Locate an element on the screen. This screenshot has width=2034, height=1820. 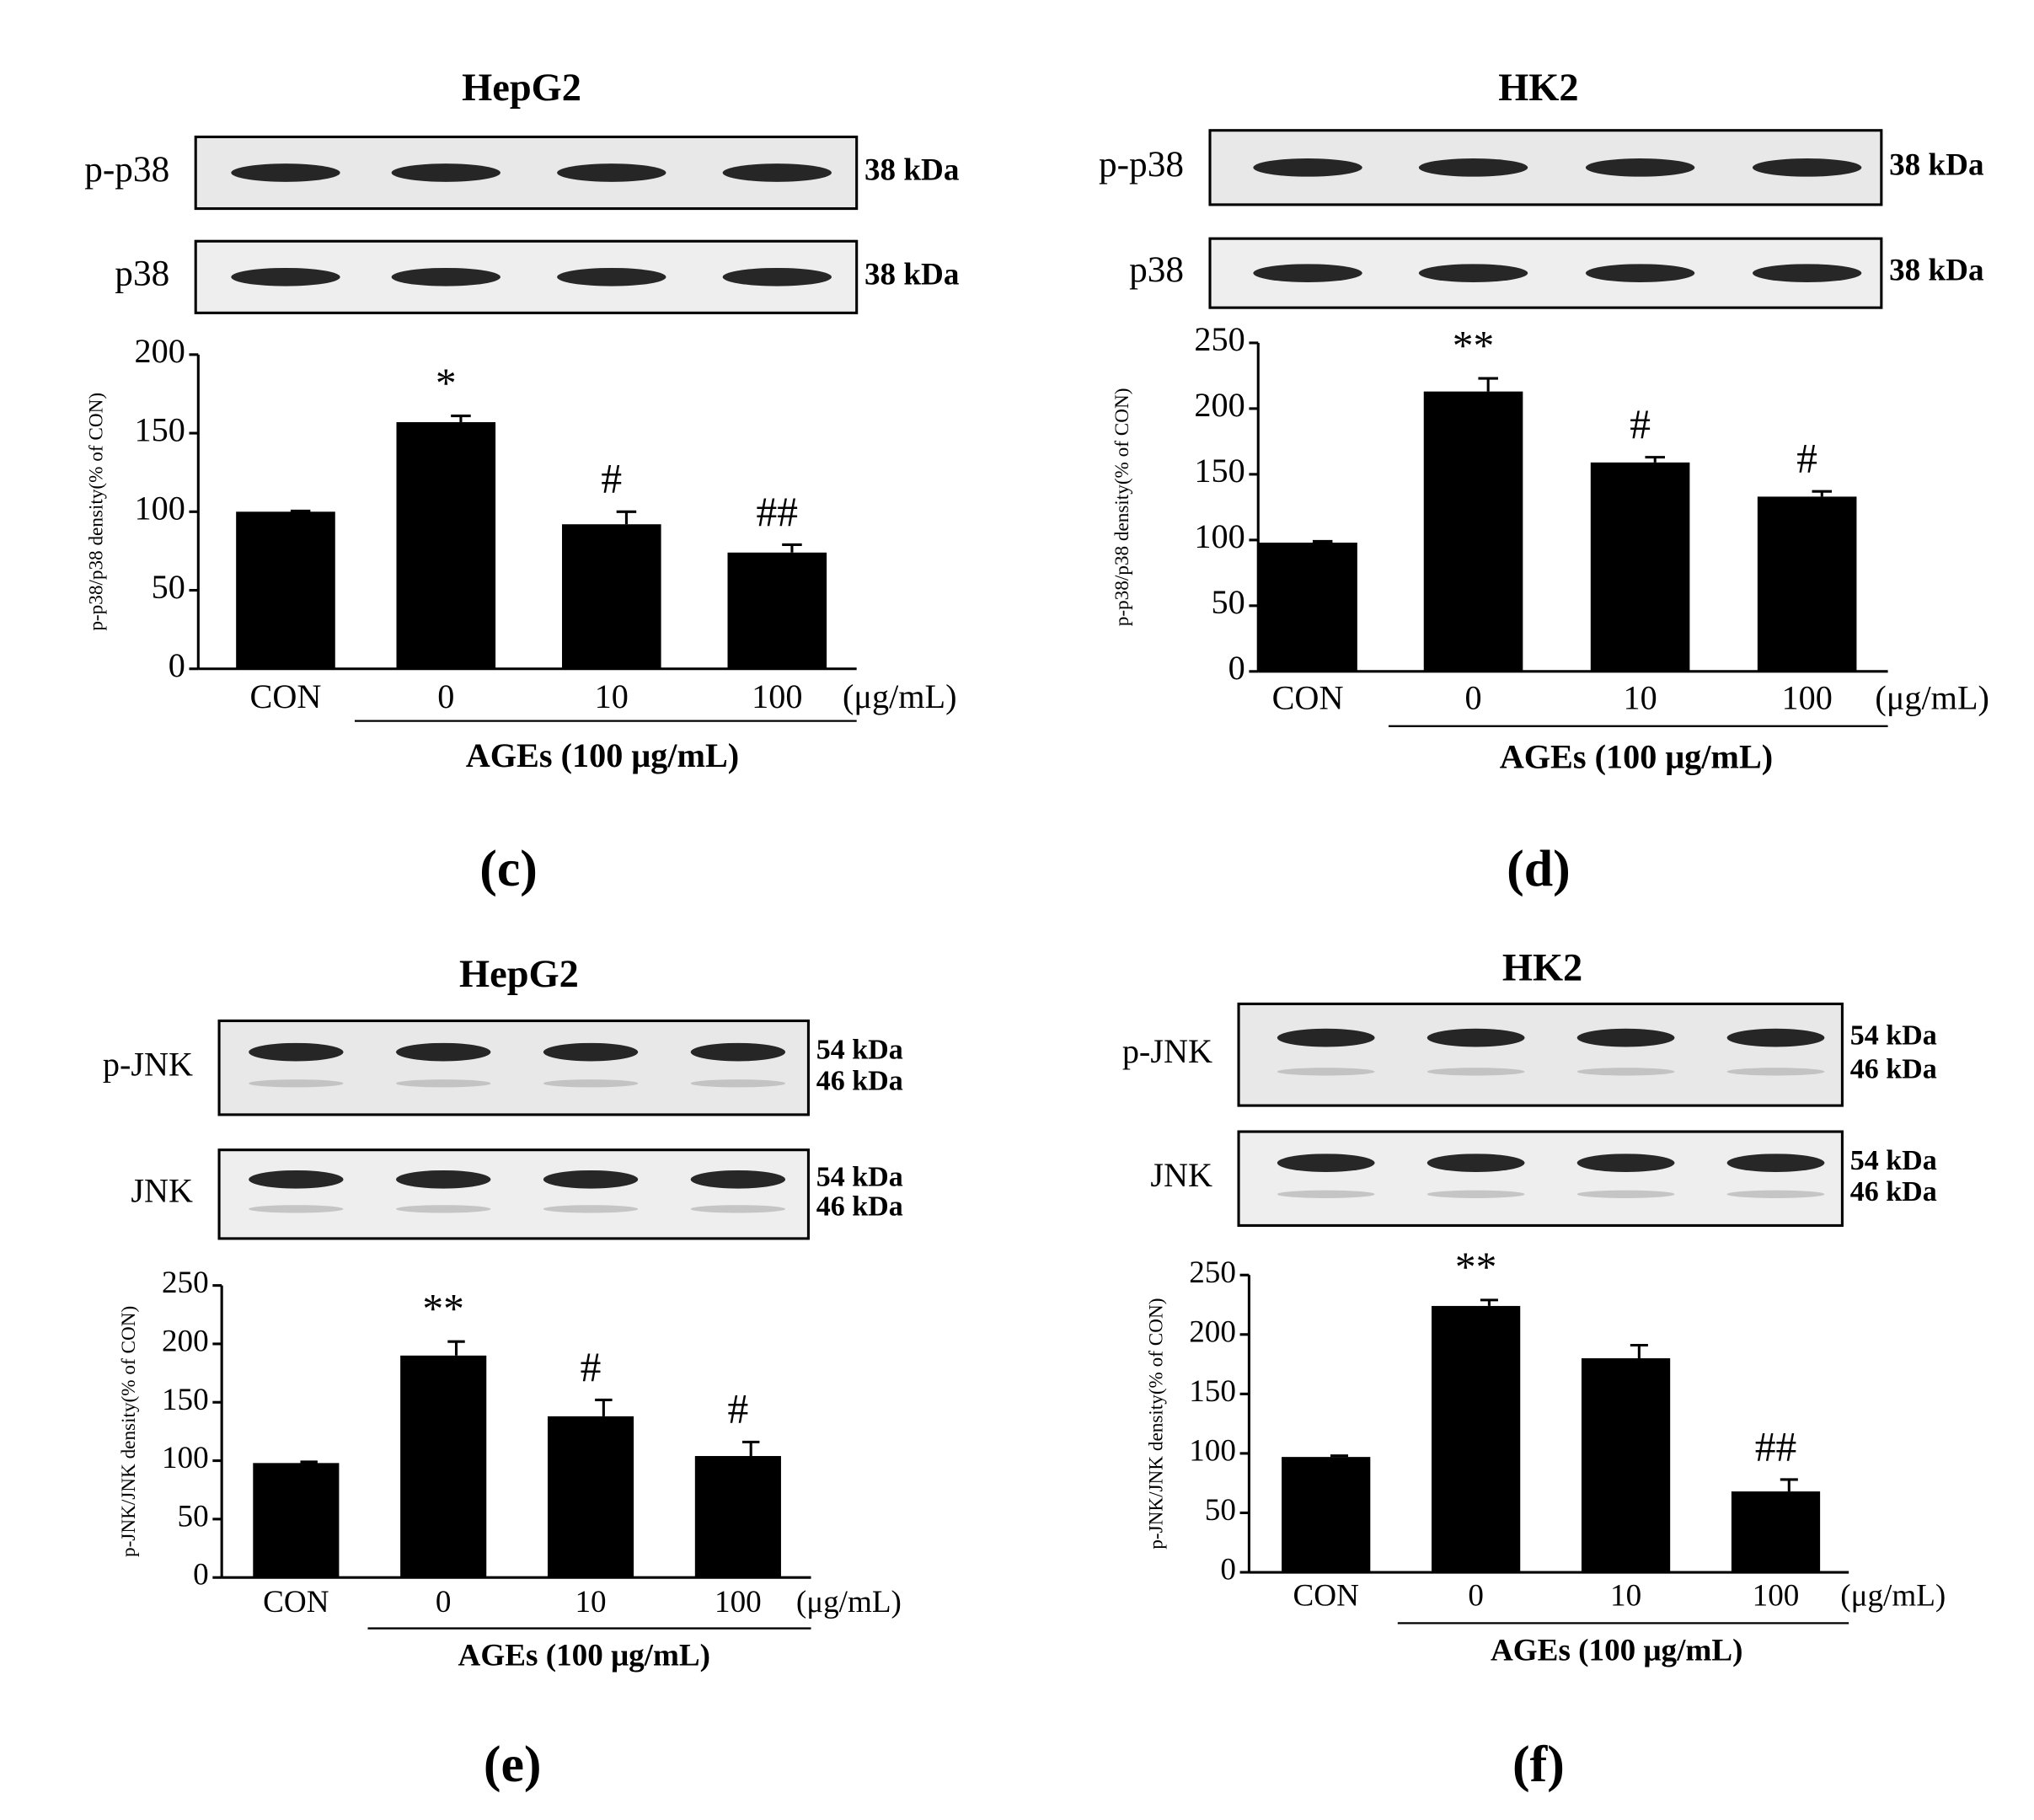
panel-label: (e) is located at coordinates (513, 1764).